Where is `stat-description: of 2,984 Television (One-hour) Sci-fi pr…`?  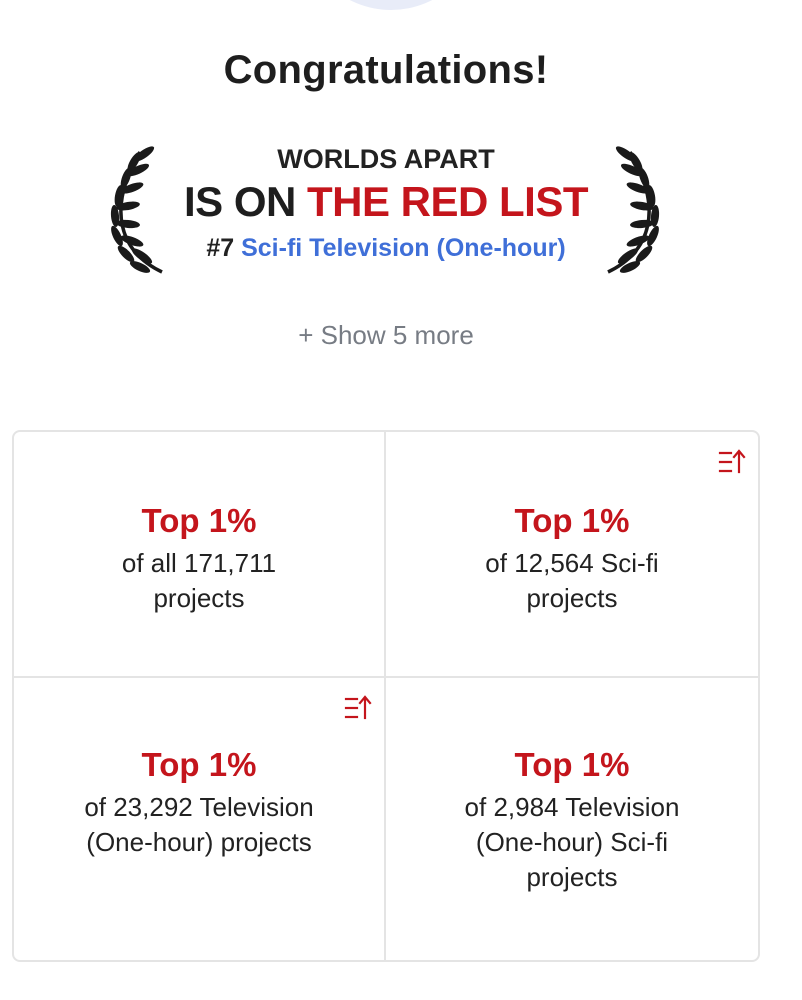
stat-description: of 2,984 Television (One-hour) Sci-fi pr… is located at coordinates (572, 842).